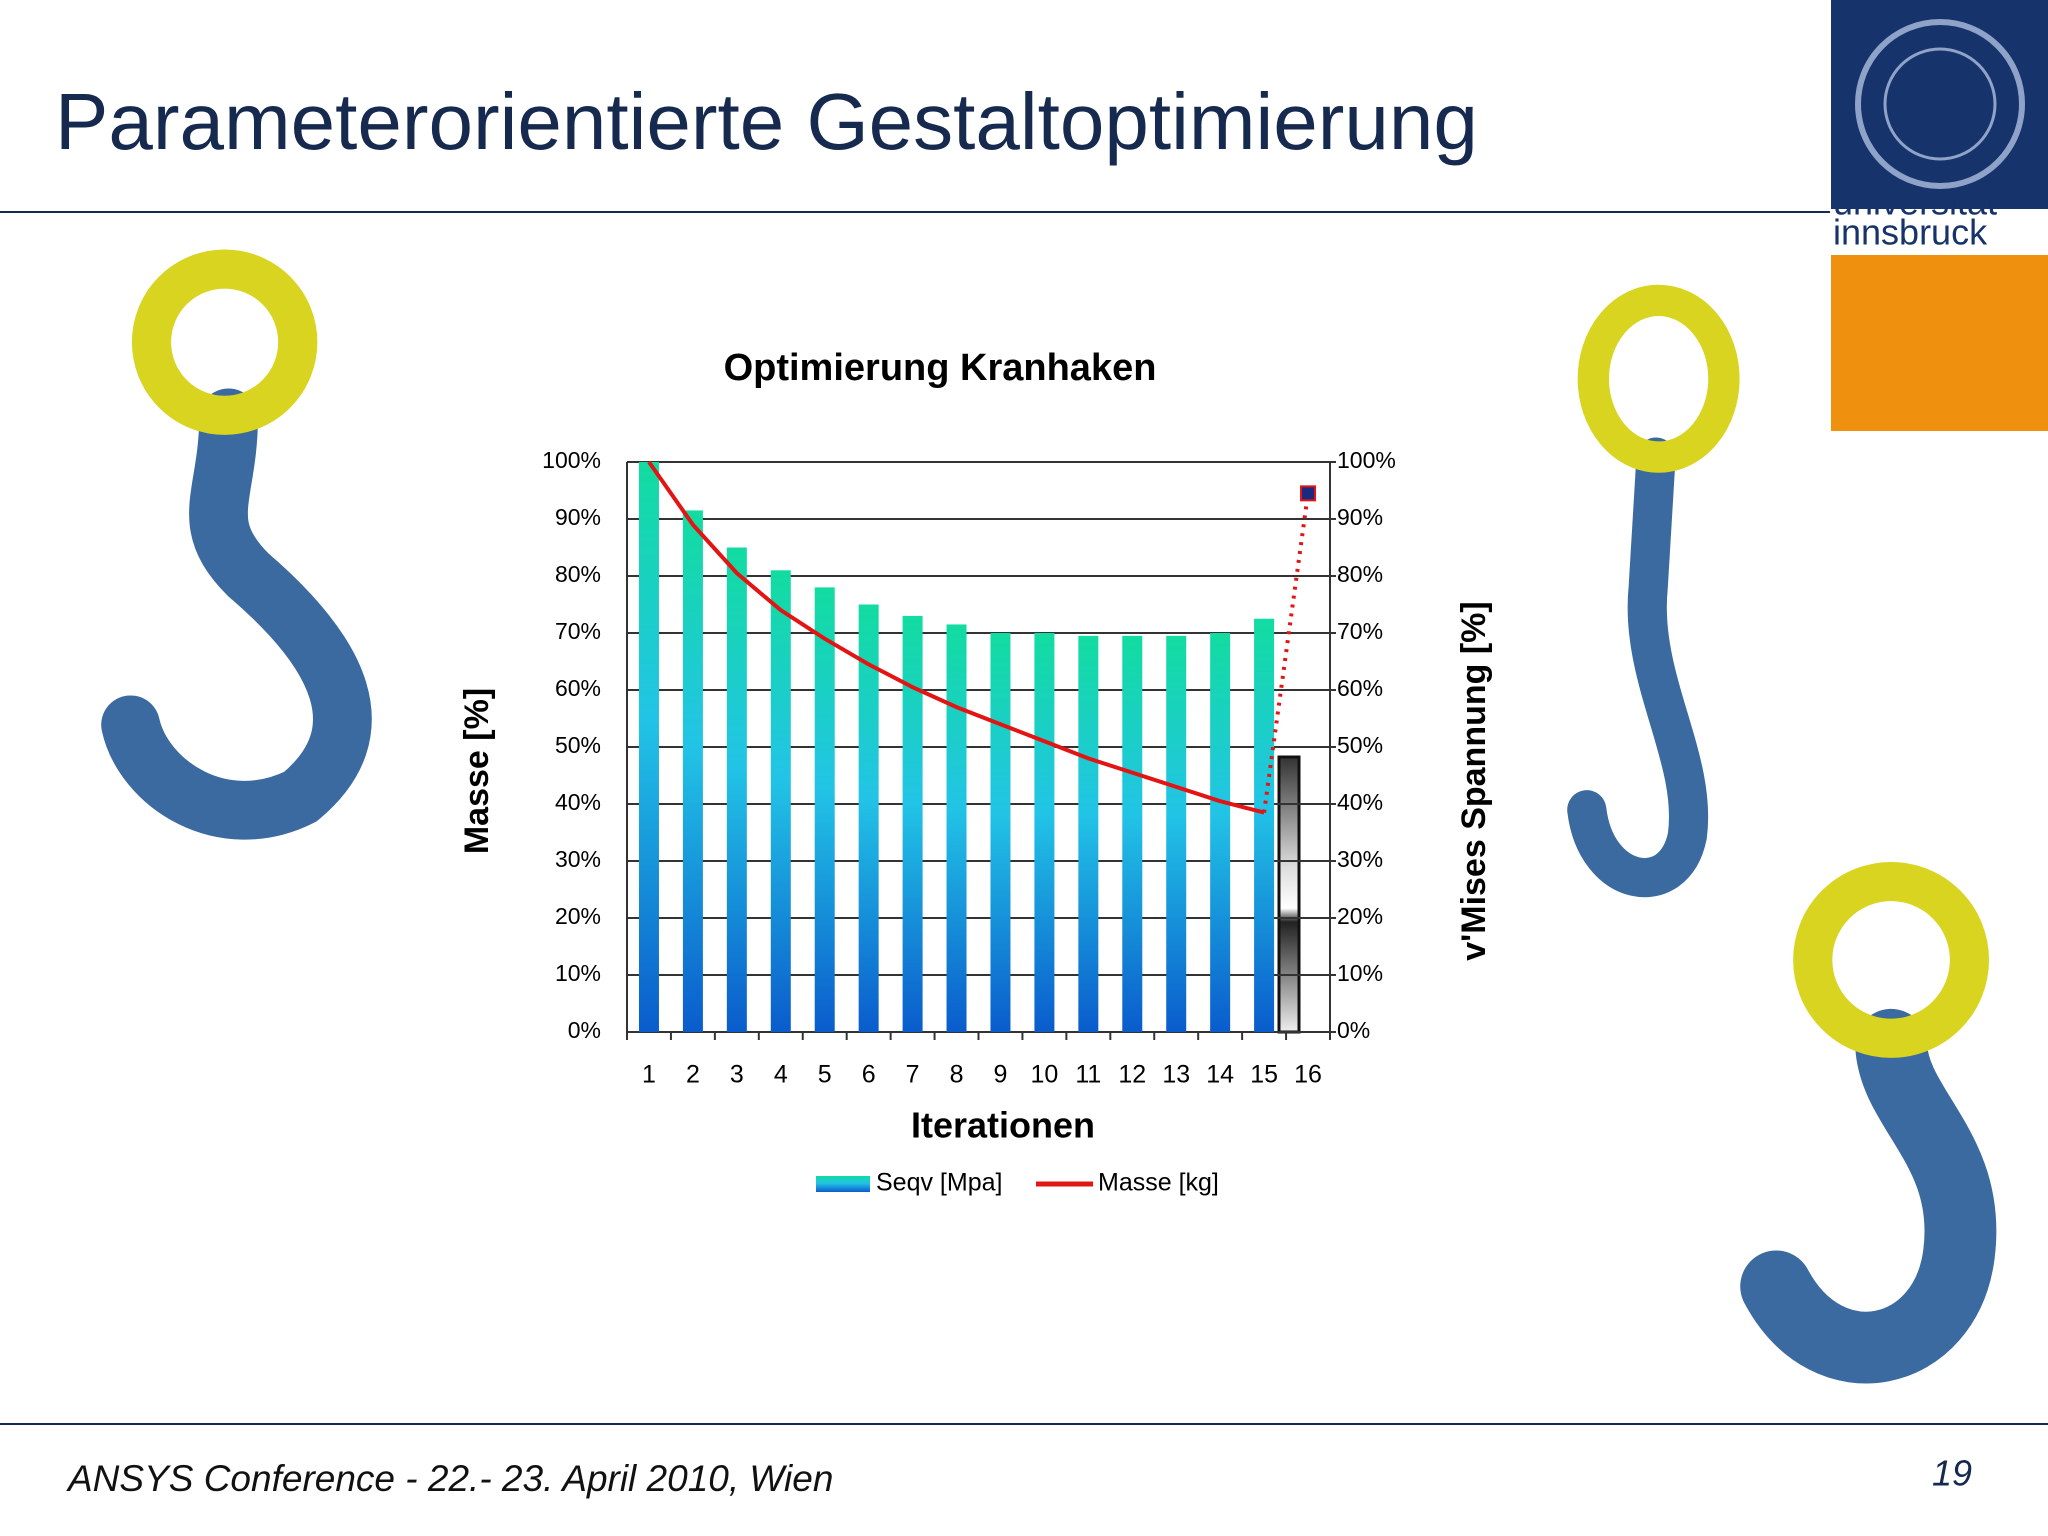 Image resolution: width=2048 pixels, height=1536 pixels. Describe the element at coordinates (1366, 460) in the screenshot. I see `y2-tick-label: 100%` at that location.